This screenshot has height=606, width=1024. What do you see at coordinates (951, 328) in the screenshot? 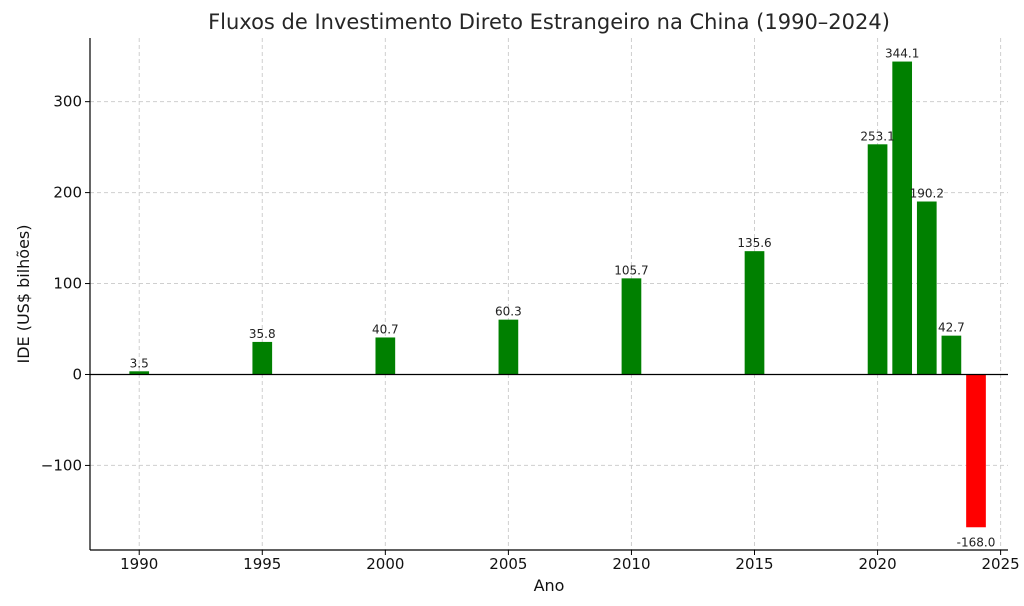
I see `data-label-2023: 42.7` at bounding box center [951, 328].